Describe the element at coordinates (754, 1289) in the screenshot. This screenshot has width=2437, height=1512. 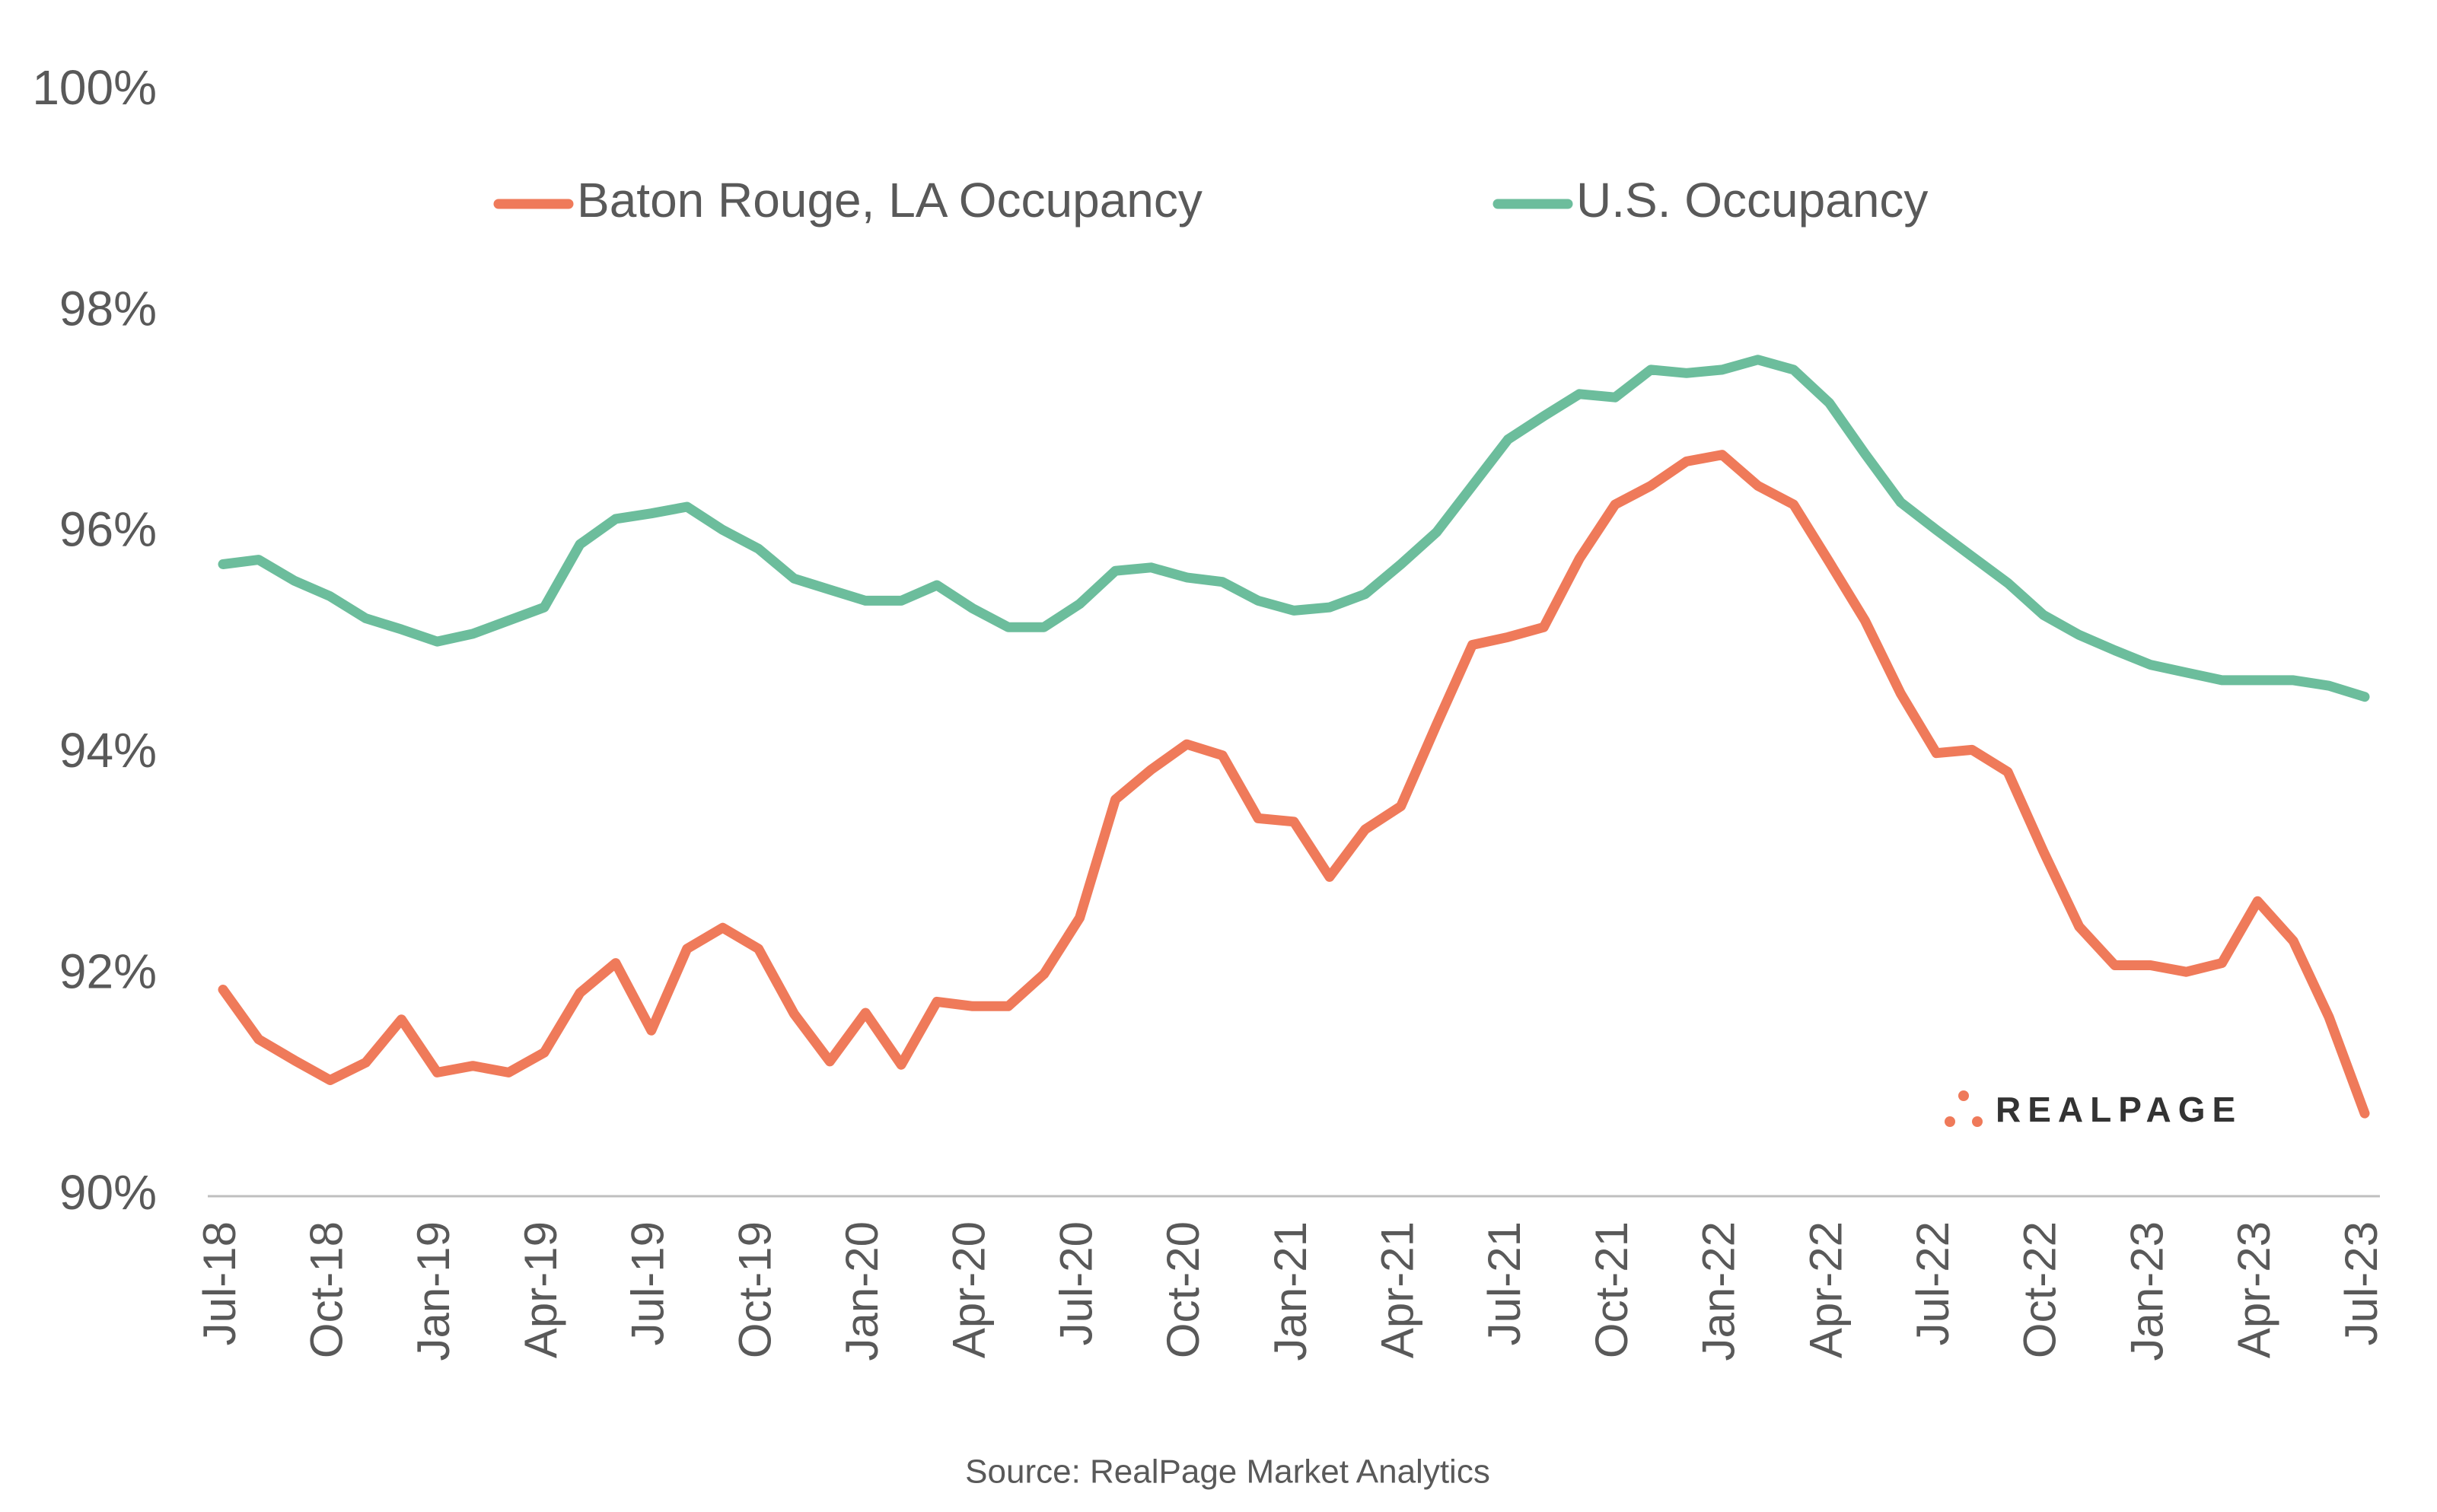
I see `x-tick-label: Oct-19` at that location.